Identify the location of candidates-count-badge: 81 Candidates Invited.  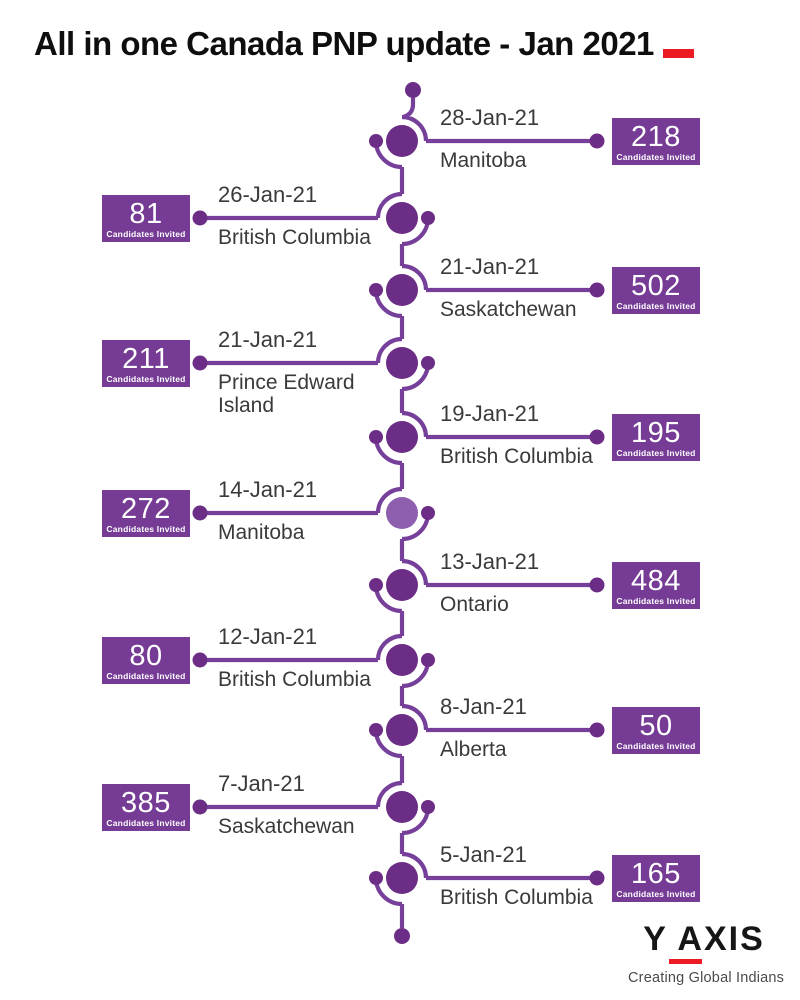
(146, 218).